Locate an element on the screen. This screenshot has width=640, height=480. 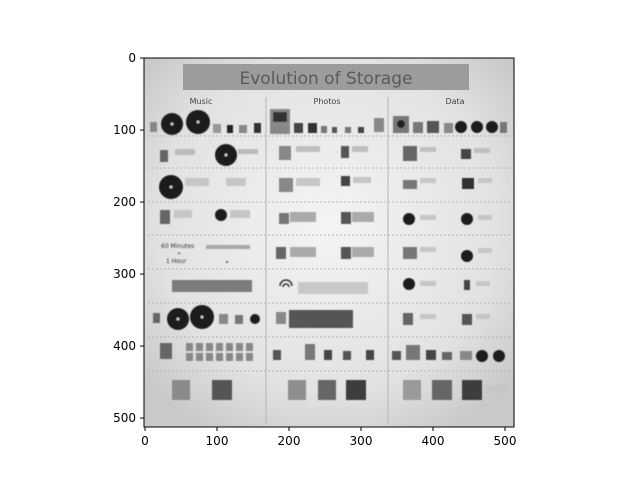
row-3-items is located at coordinates (325, 187).